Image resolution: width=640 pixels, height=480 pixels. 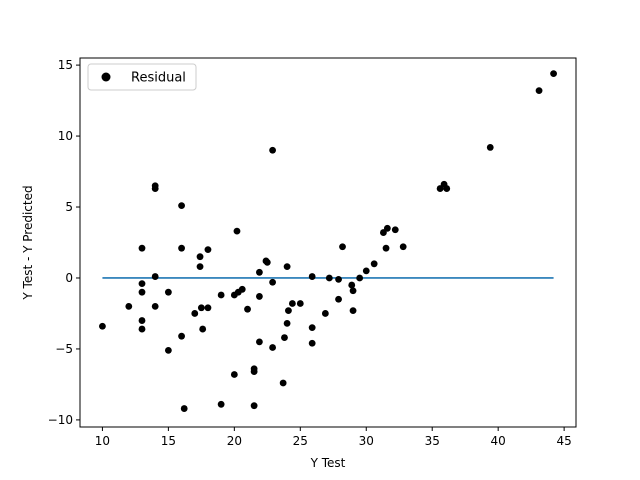 I want to click on x-tick-label: 40, so click(x=498, y=441).